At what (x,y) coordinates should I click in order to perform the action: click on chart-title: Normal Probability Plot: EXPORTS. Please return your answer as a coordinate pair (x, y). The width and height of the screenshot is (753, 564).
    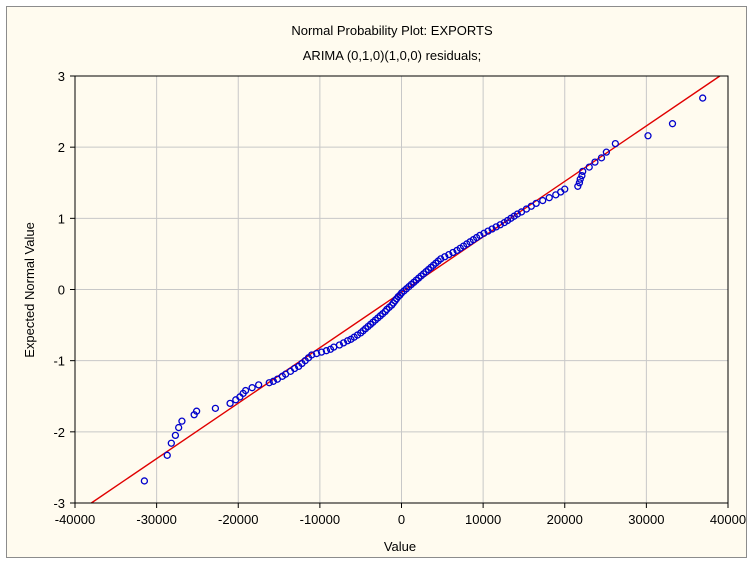
    Looking at the image, I should click on (392, 30).